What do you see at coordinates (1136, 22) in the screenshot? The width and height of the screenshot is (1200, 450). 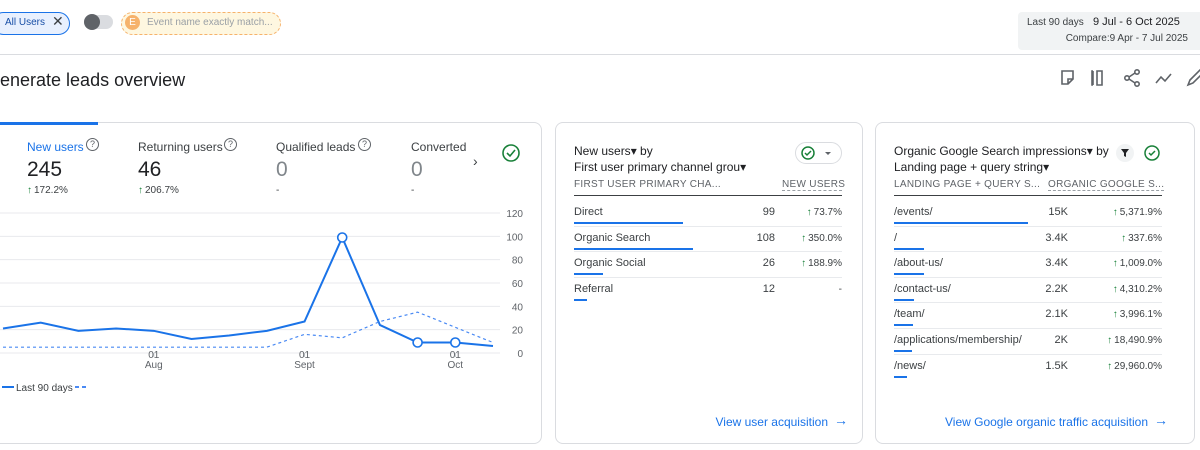 I see `date-range: 9 Jul - 6 Oct 2025` at bounding box center [1136, 22].